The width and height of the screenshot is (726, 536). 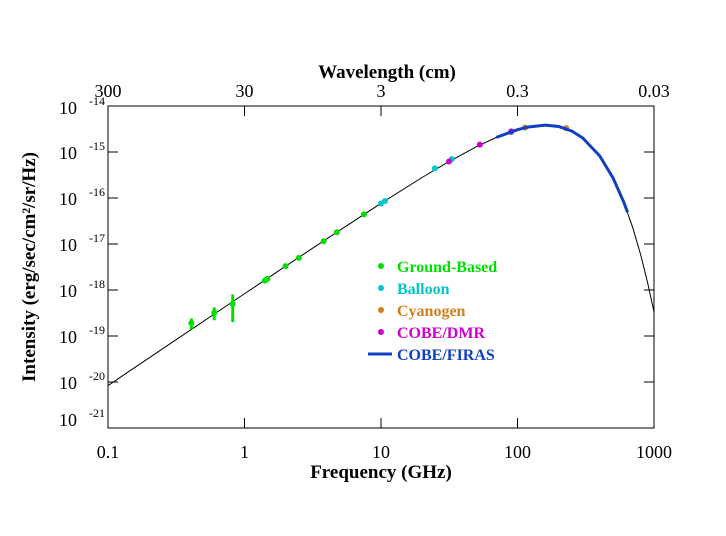 I want to click on legend-label: COBE/DMR, so click(x=441, y=333).